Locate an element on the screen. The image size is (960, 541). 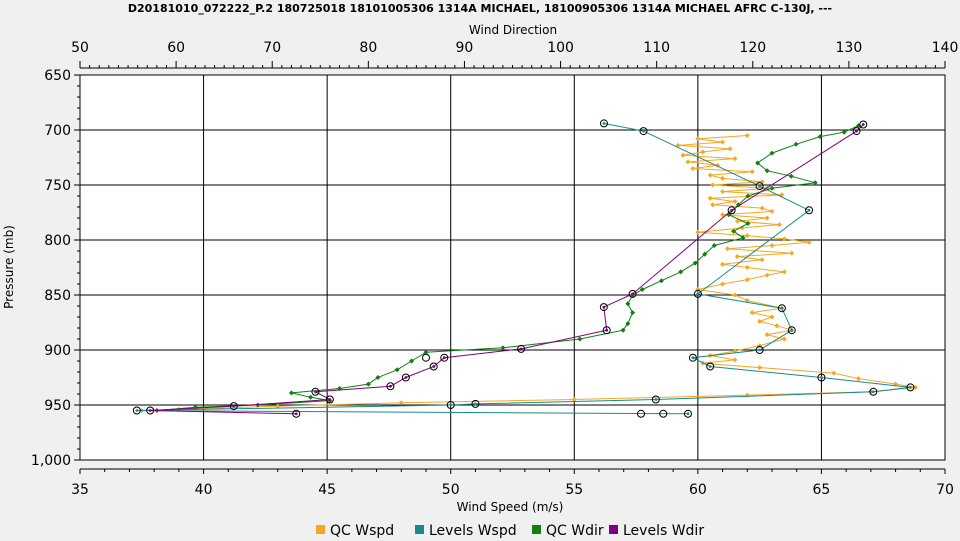
legend: QC Wspd Levels Wspd QC Wdir Levels Wdir is located at coordinates (510, 531).